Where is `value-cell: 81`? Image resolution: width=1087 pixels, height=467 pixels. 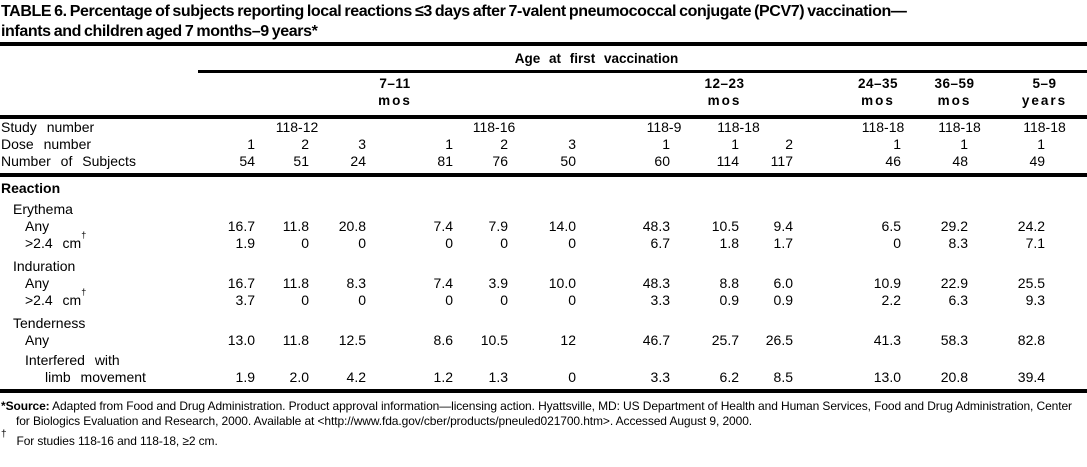
value-cell: 81 is located at coordinates (409, 165).